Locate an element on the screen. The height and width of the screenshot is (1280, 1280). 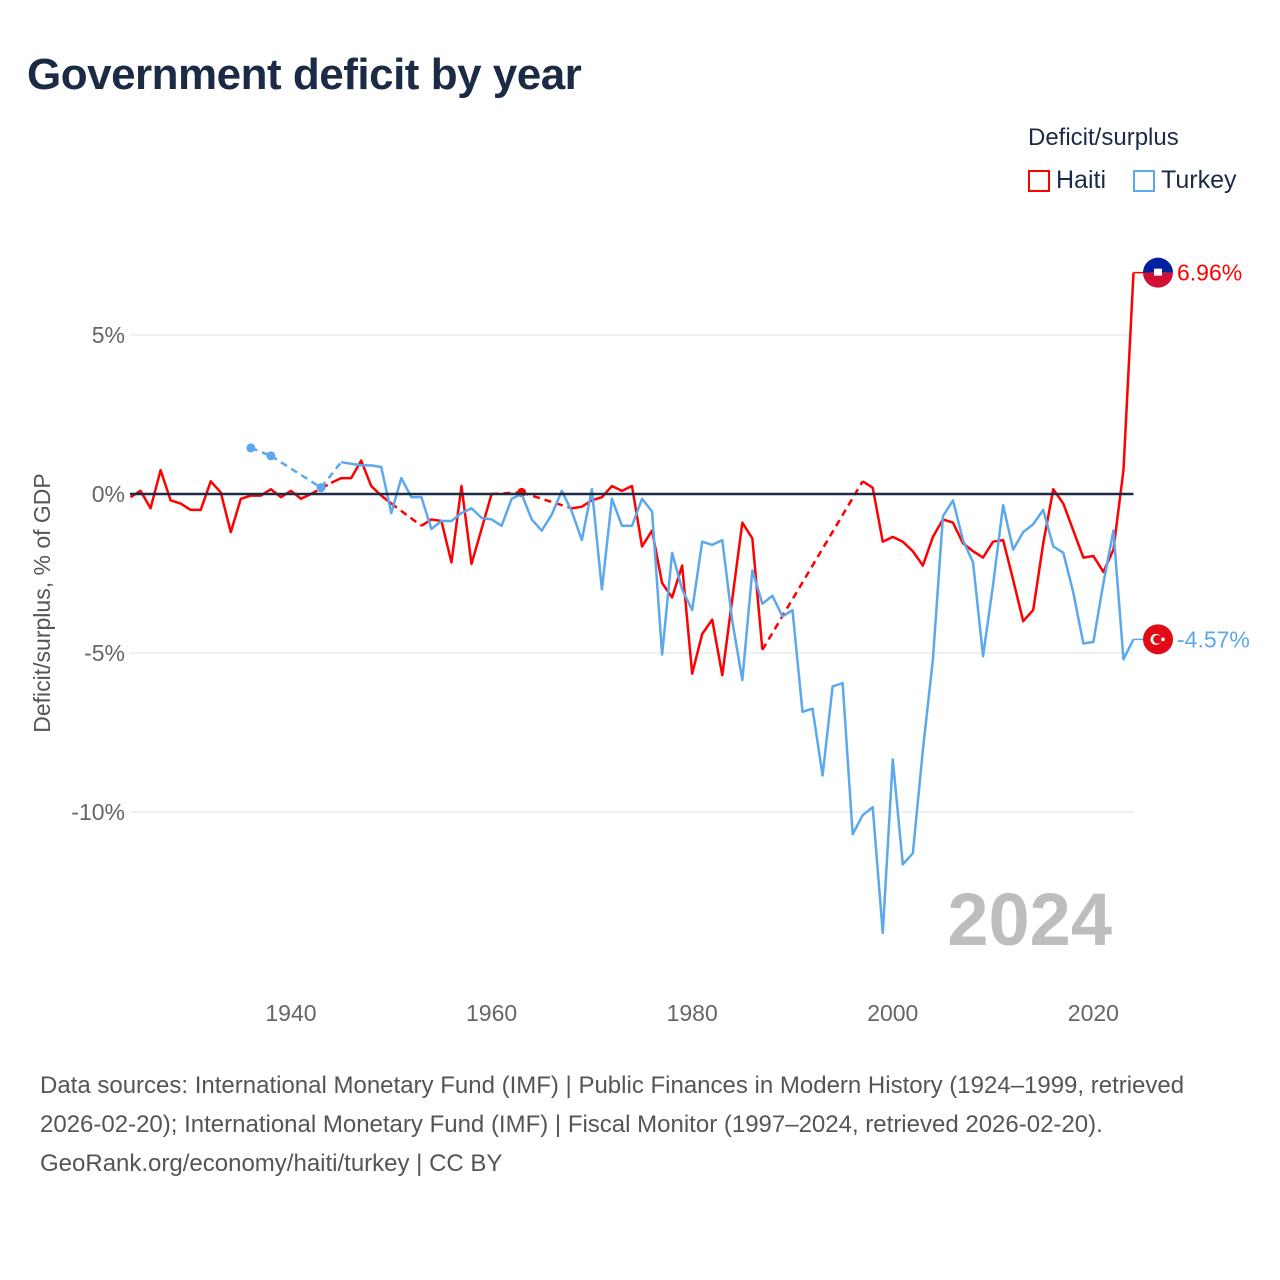
flag-crescent-inner is located at coordinates (1157, 639).